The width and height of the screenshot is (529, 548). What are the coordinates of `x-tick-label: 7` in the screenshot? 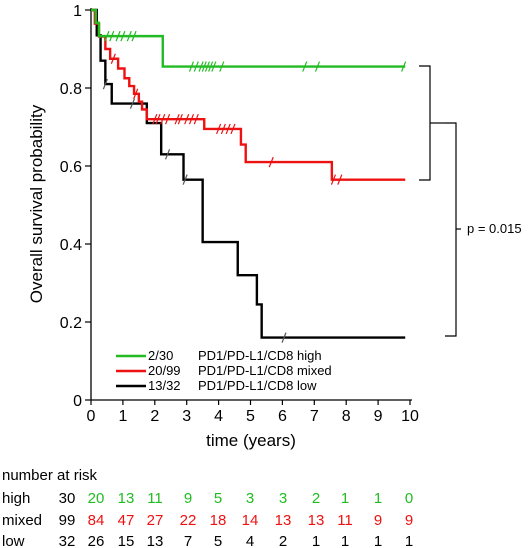 It's located at (314, 416).